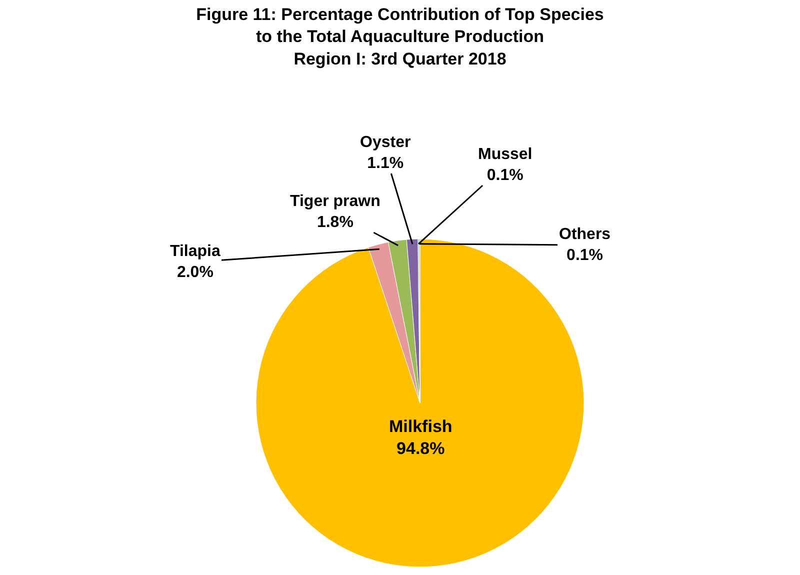  I want to click on data-label: 2.0%, so click(195, 272).